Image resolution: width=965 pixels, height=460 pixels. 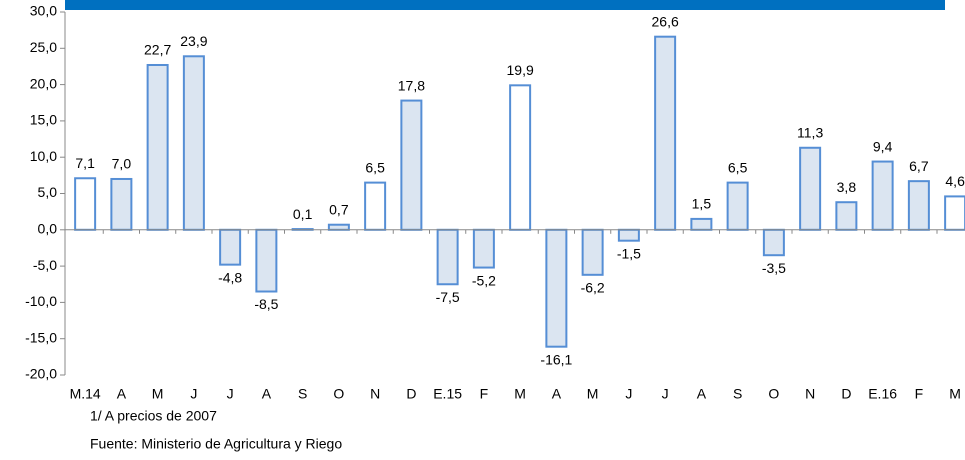 What do you see at coordinates (43, 156) in the screenshot?
I see `y-tick-label: 10,0` at bounding box center [43, 156].